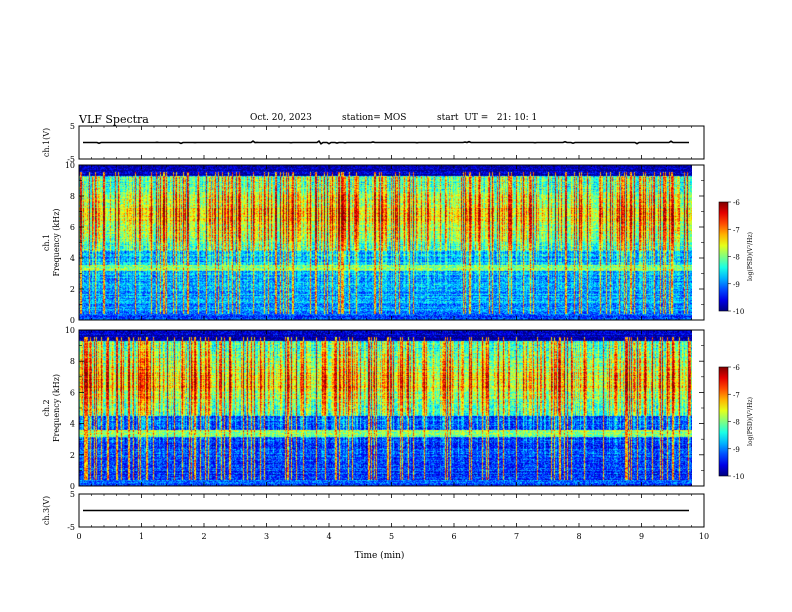 This screenshot has height=612, width=792. What do you see at coordinates (374, 118) in the screenshot?
I see `station-label: station= MOS` at bounding box center [374, 118].